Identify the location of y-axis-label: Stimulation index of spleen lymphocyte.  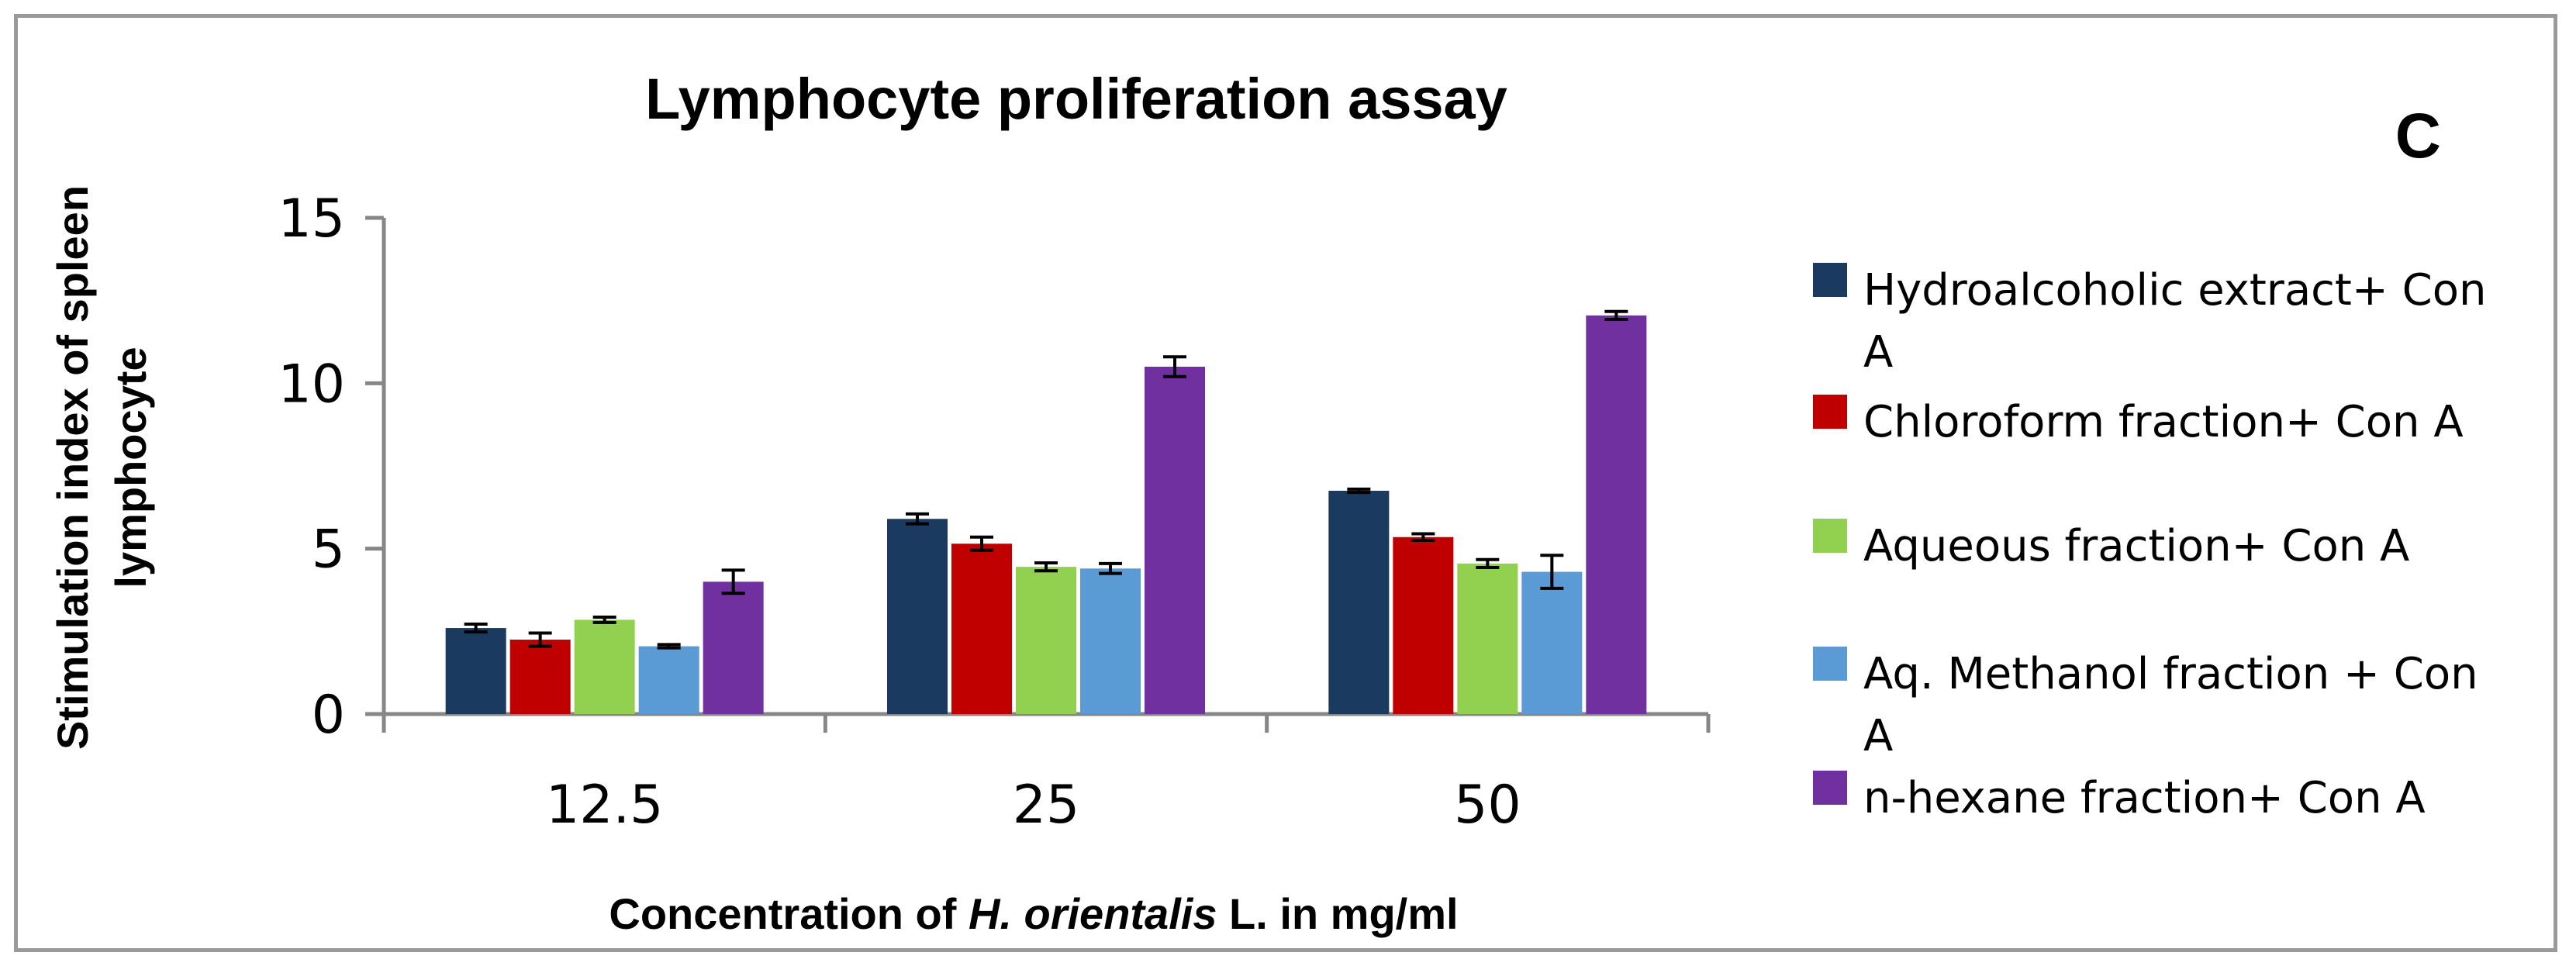
(101, 468).